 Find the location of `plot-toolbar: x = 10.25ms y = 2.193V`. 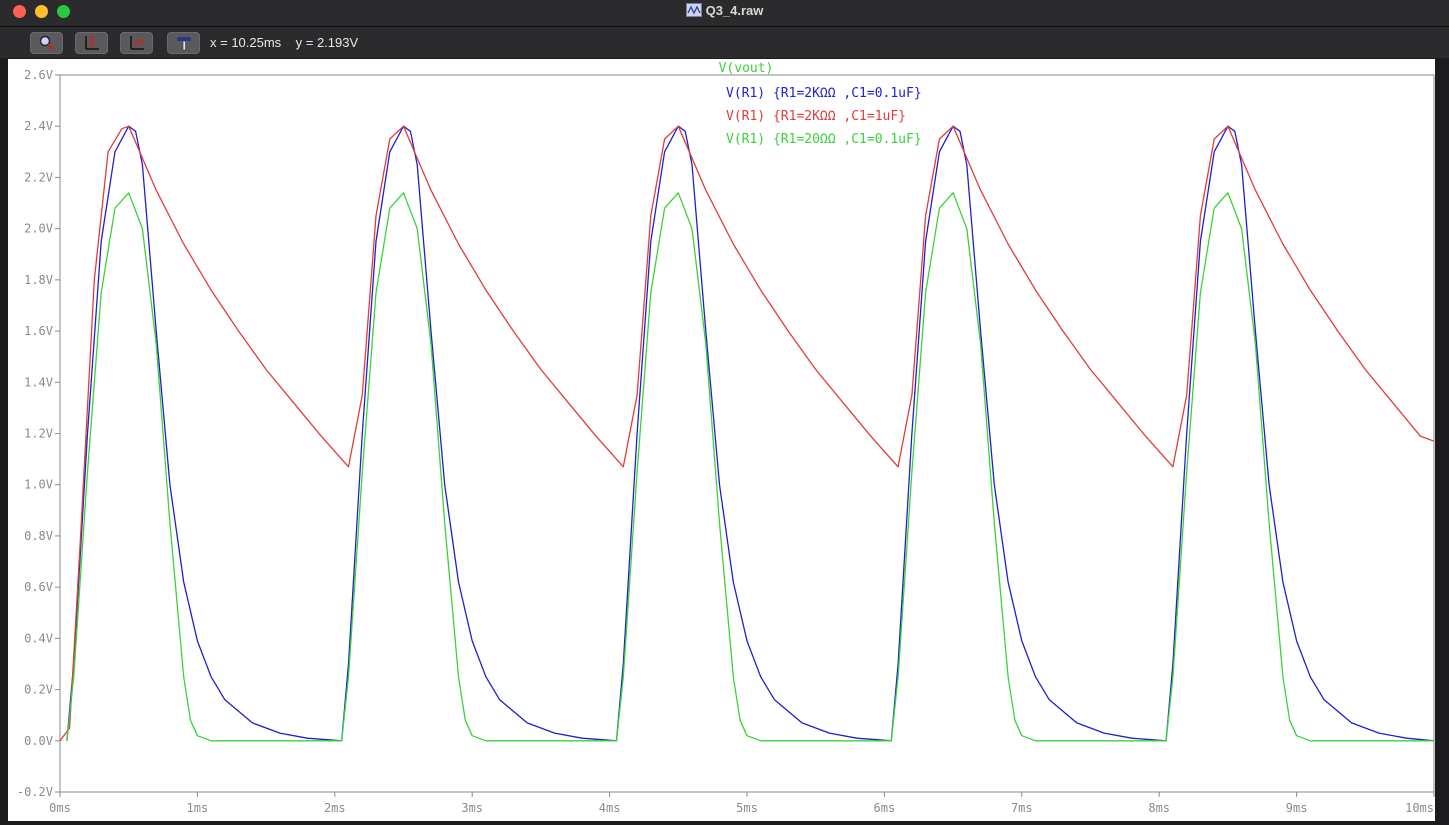

plot-toolbar: x = 10.25ms y = 2.193V is located at coordinates (724, 42).